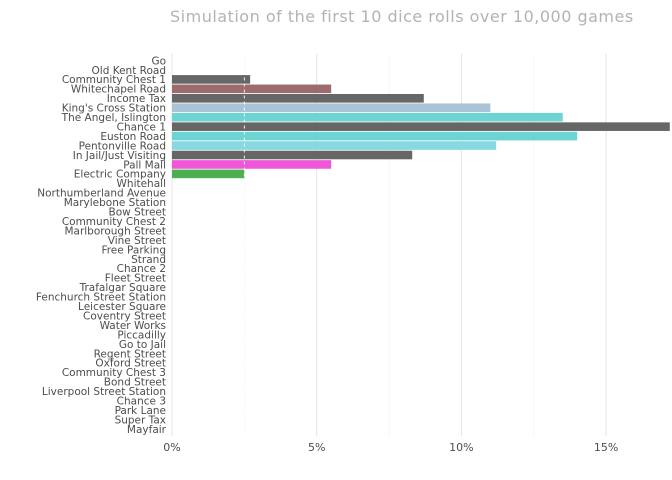 The width and height of the screenshot is (672, 480). I want to click on category-label: Northumberland Avenue, so click(101, 194).